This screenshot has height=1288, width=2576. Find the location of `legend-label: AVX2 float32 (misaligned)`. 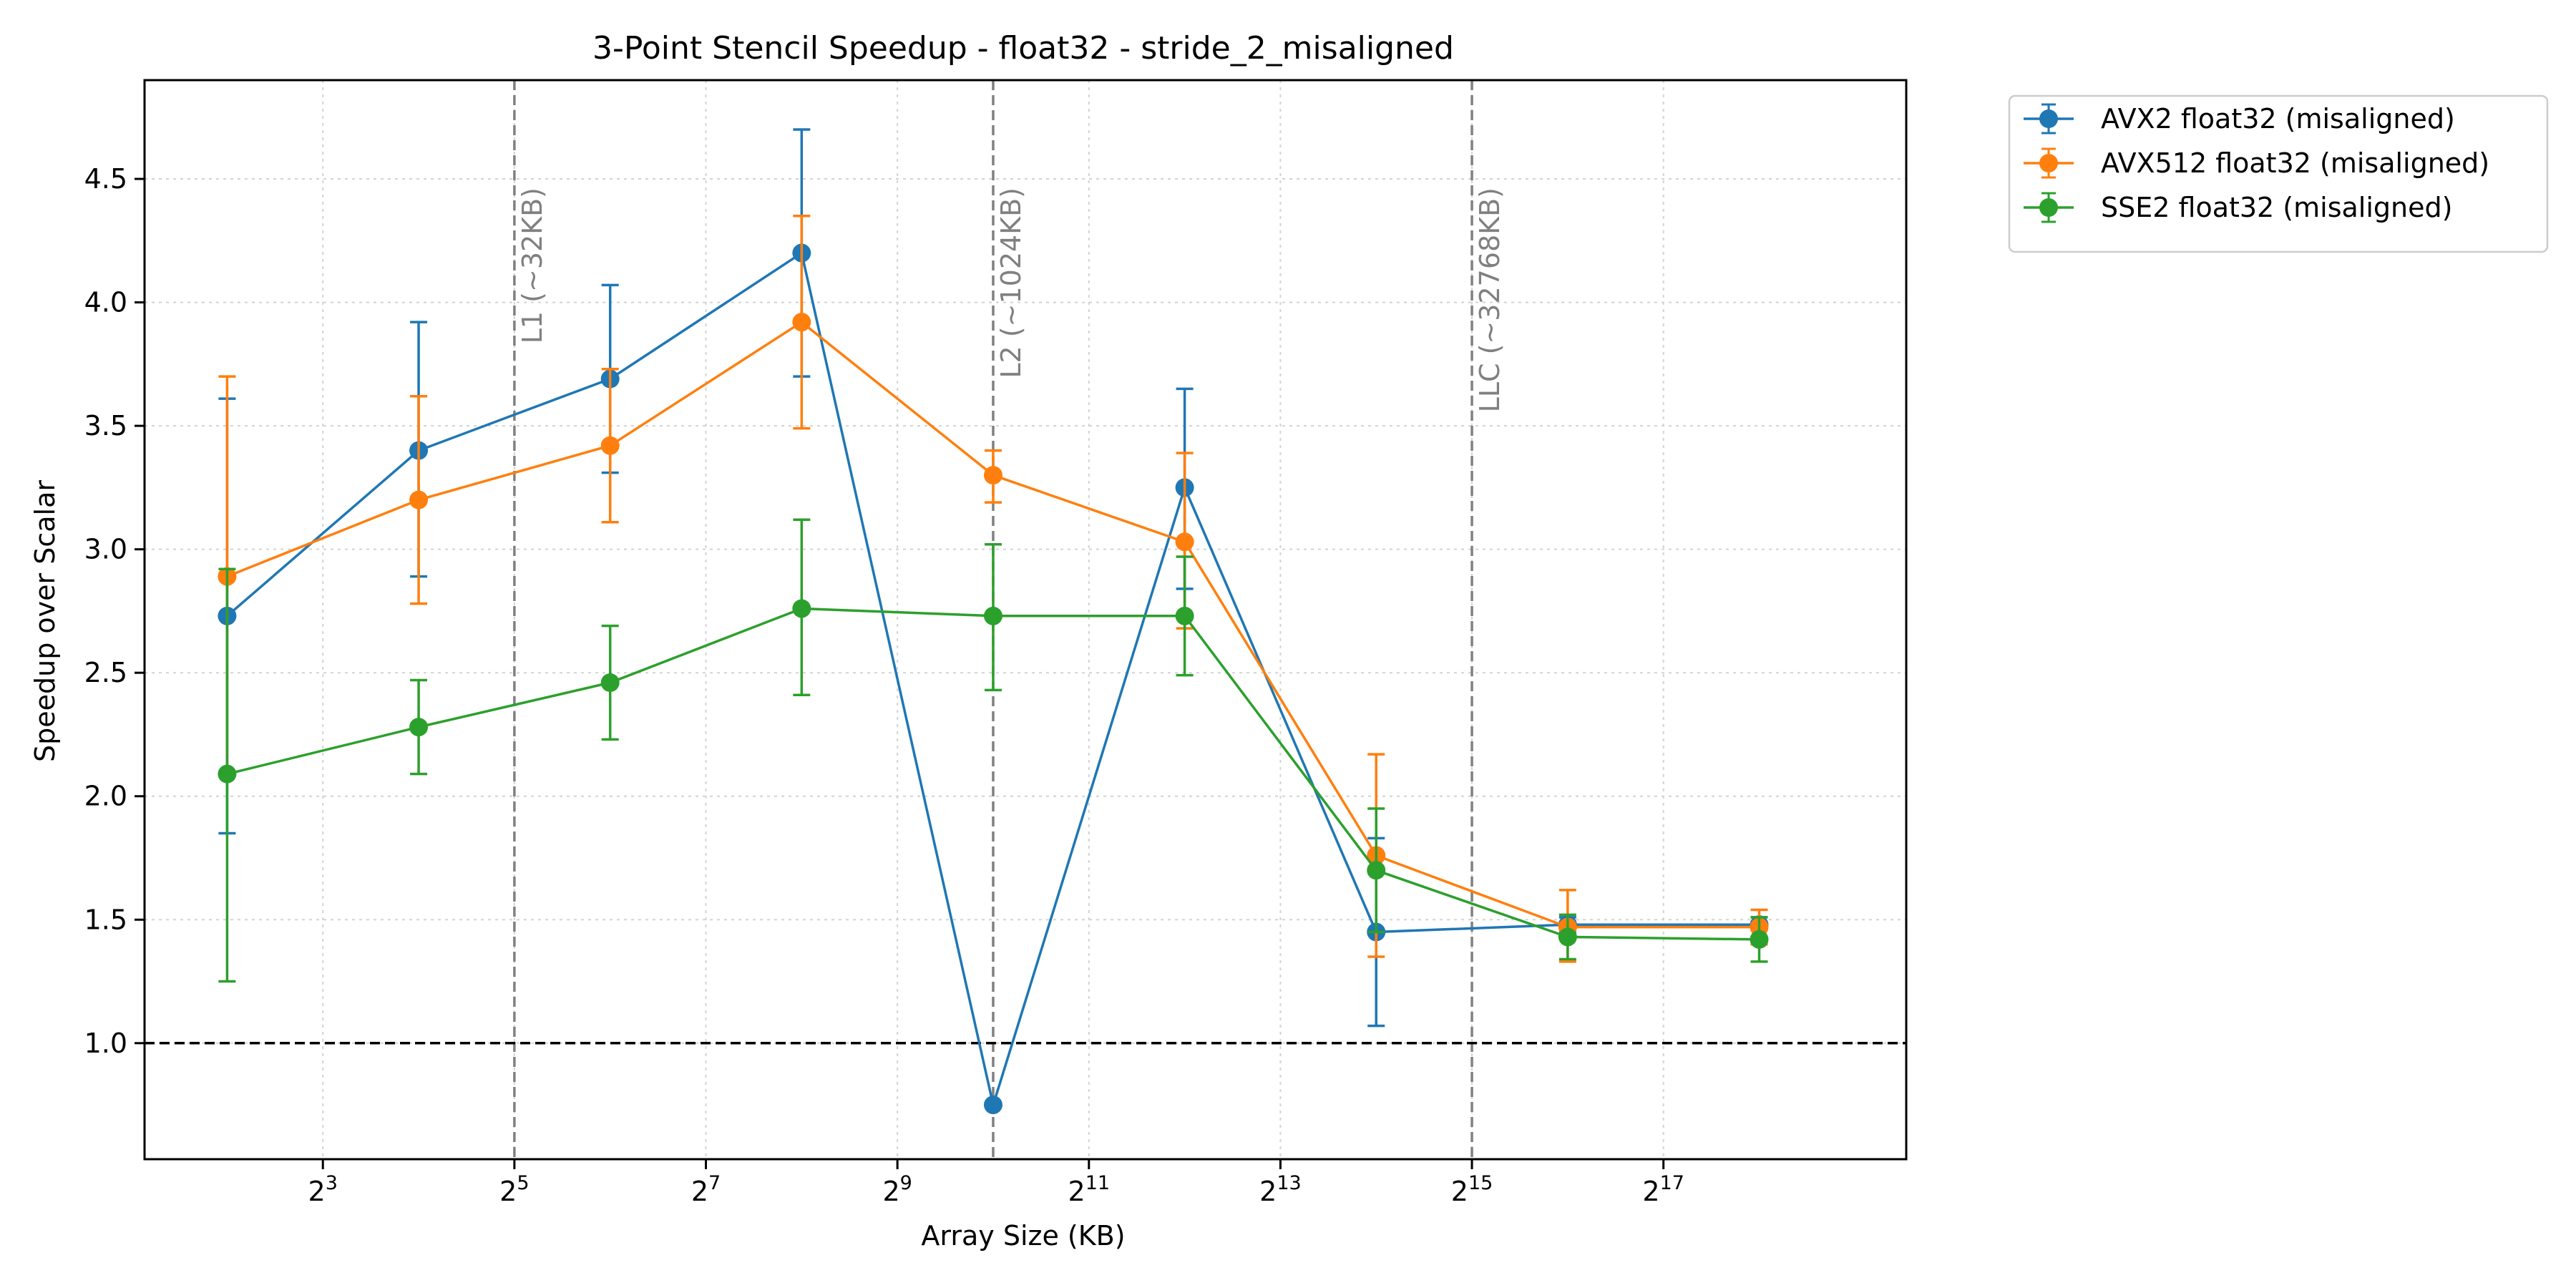

legend-label: AVX2 float32 (misaligned) is located at coordinates (2278, 119).